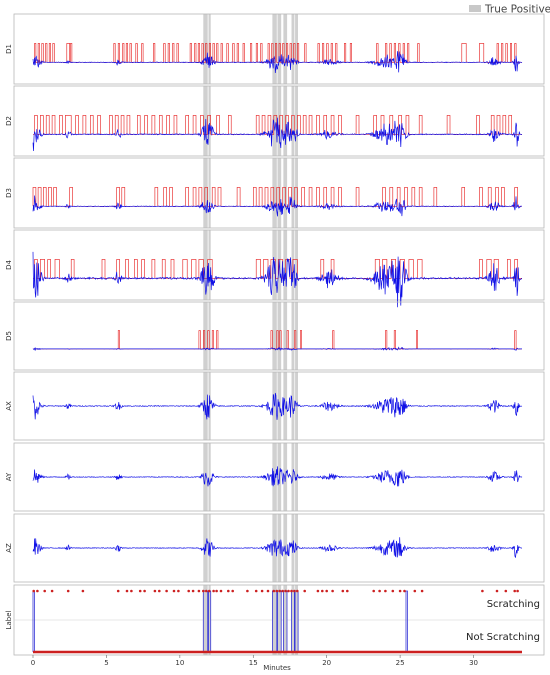 The image size is (550, 675). I want to click on x-tick-label: 20, so click(326, 663).